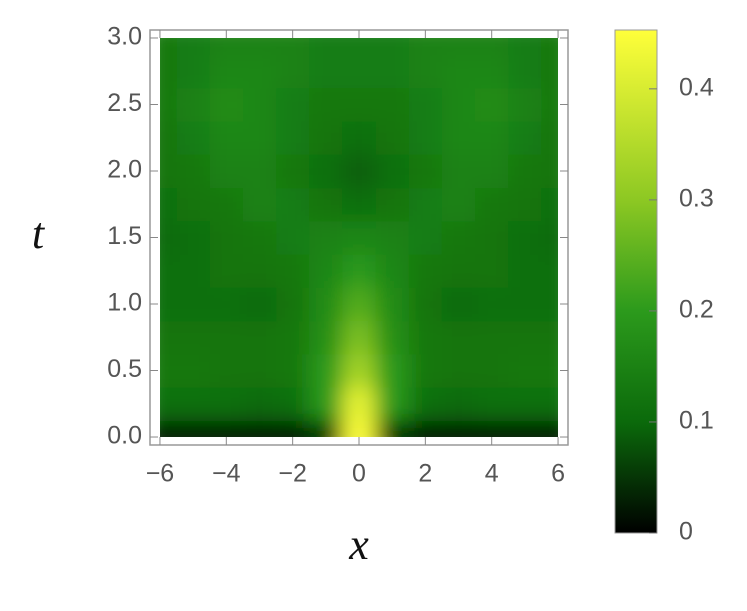  I want to click on colorbar-tick-label: 0, so click(686, 532).